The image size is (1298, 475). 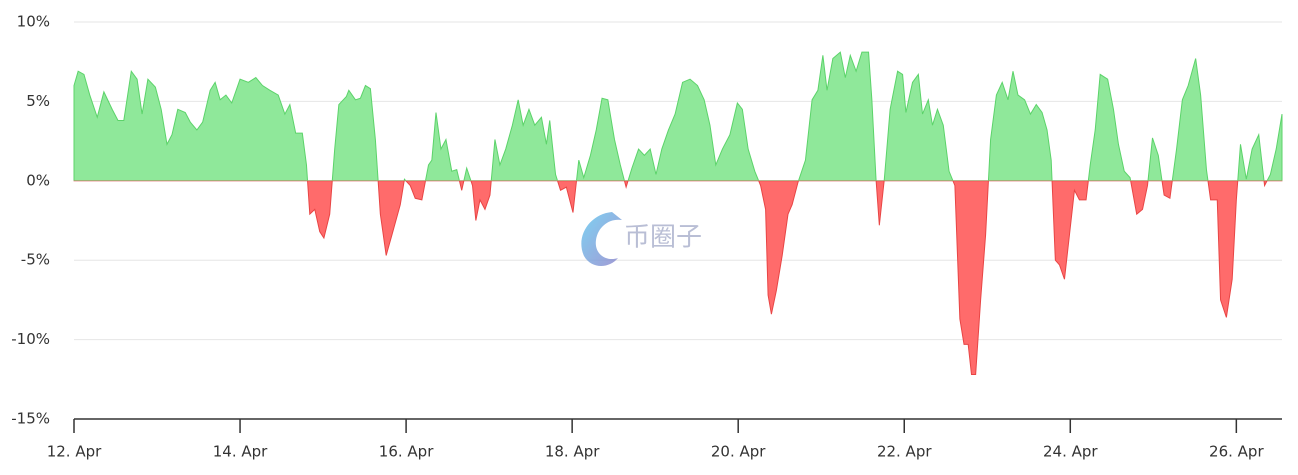 I want to click on y-tick-label: 0%, so click(x=38, y=180).